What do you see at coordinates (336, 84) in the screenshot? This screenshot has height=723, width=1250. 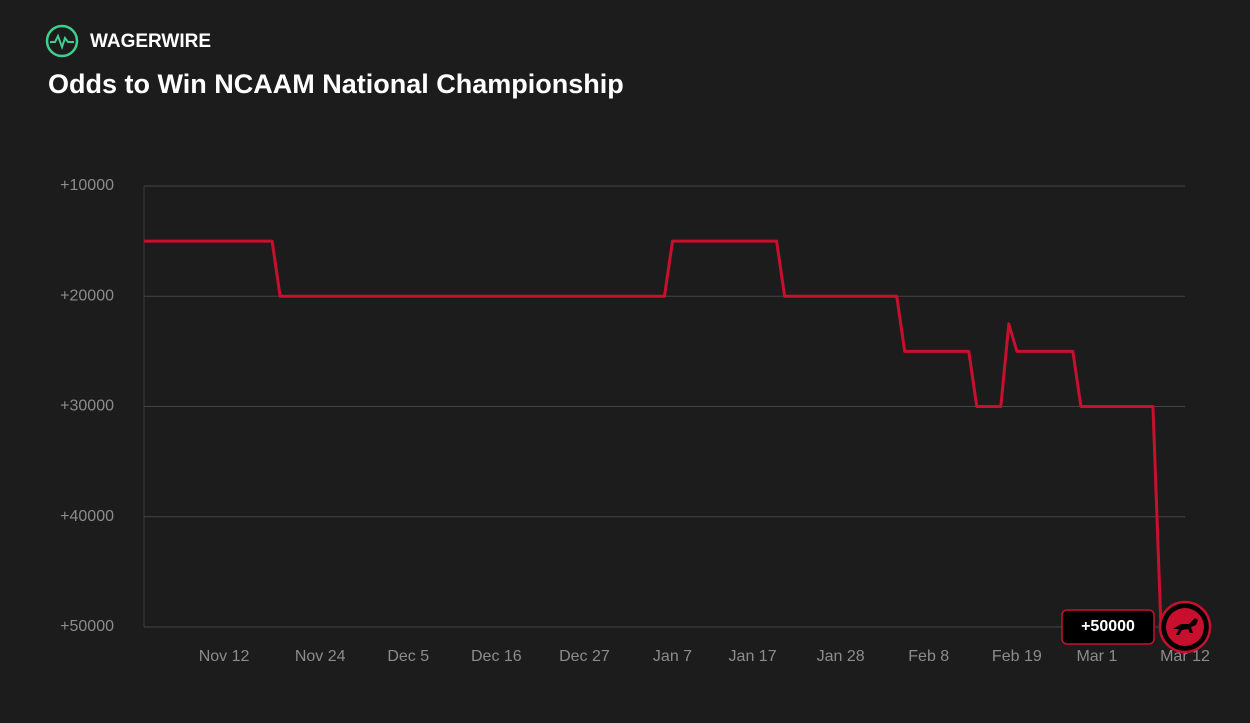 I see `chart-title: Odds to Win NCAAM National Championship` at bounding box center [336, 84].